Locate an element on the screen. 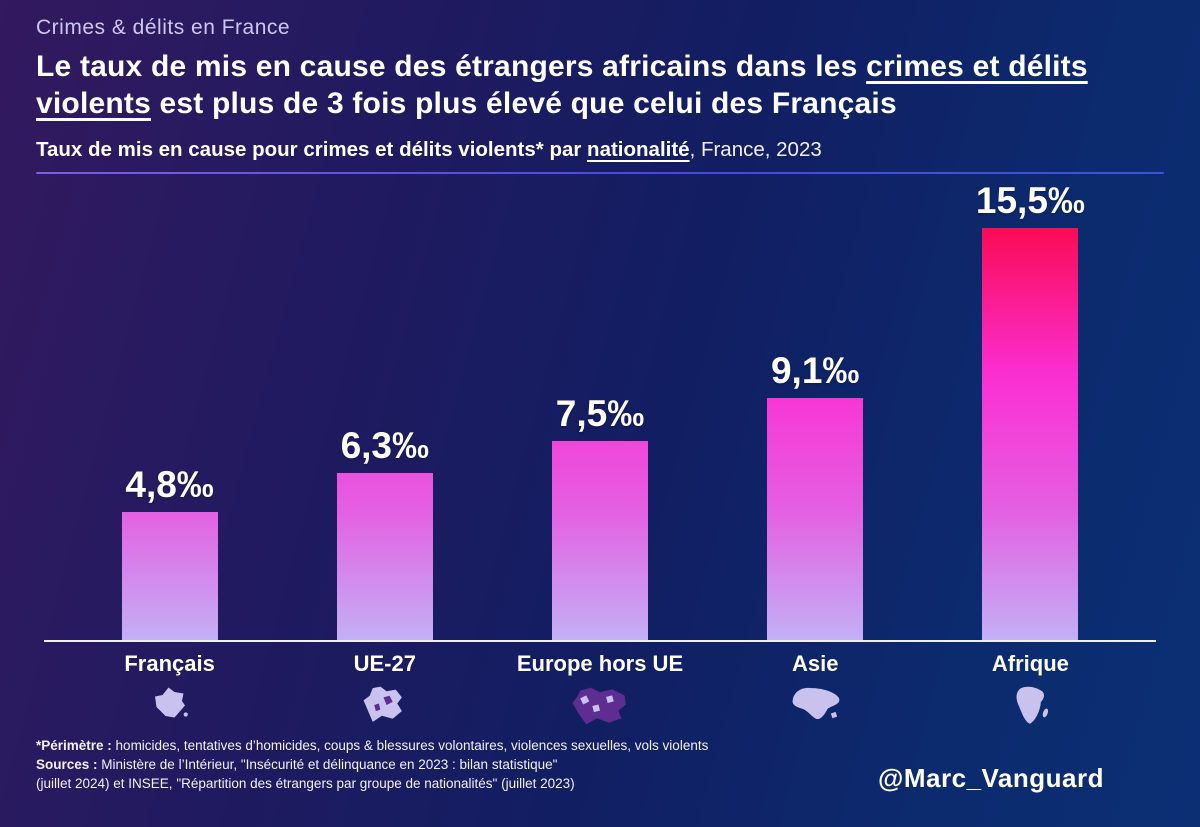 Image resolution: width=1200 pixels, height=827 pixels. value-label-francais: 4,8‰ is located at coordinates (169, 485).